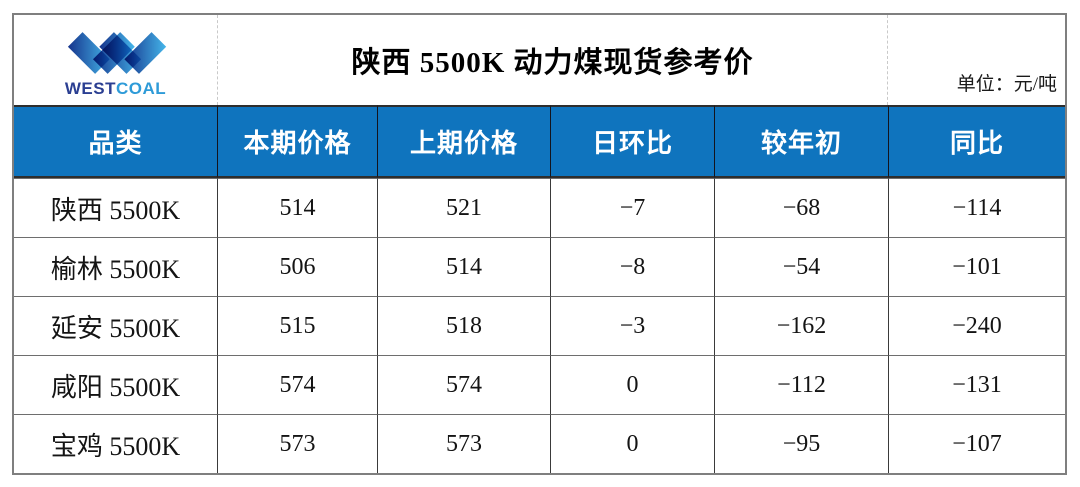 The height and width of the screenshot is (487, 1080). Describe the element at coordinates (115, 443) in the screenshot. I see `cell-category: 宝鸡 5500K` at that location.